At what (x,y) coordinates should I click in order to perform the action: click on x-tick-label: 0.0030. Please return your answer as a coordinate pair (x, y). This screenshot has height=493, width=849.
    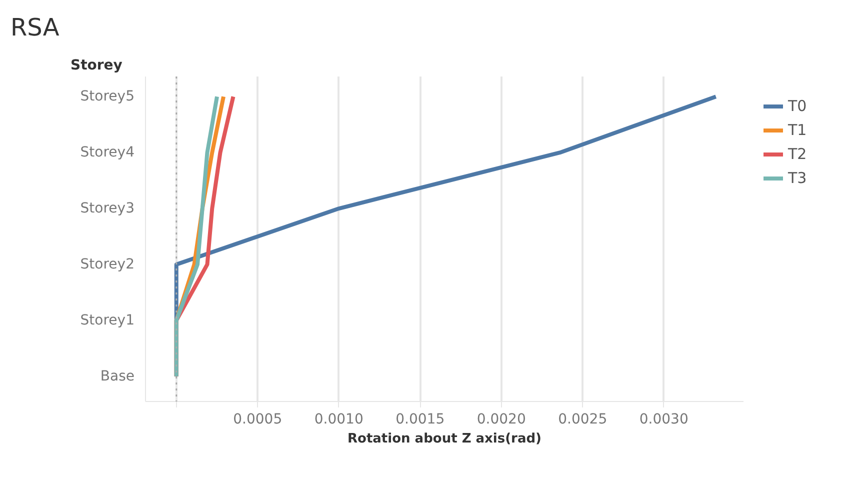
    Looking at the image, I should click on (663, 420).